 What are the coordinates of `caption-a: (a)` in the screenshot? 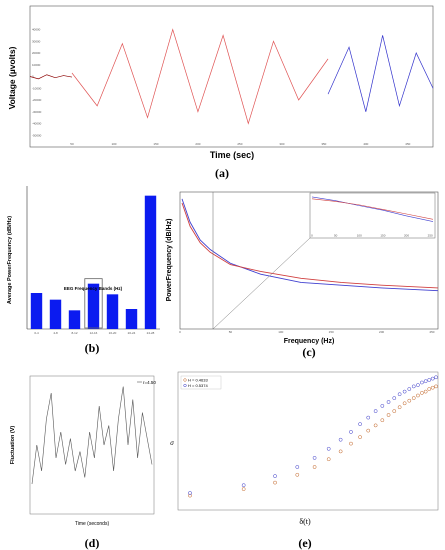 It's located at (222, 173).